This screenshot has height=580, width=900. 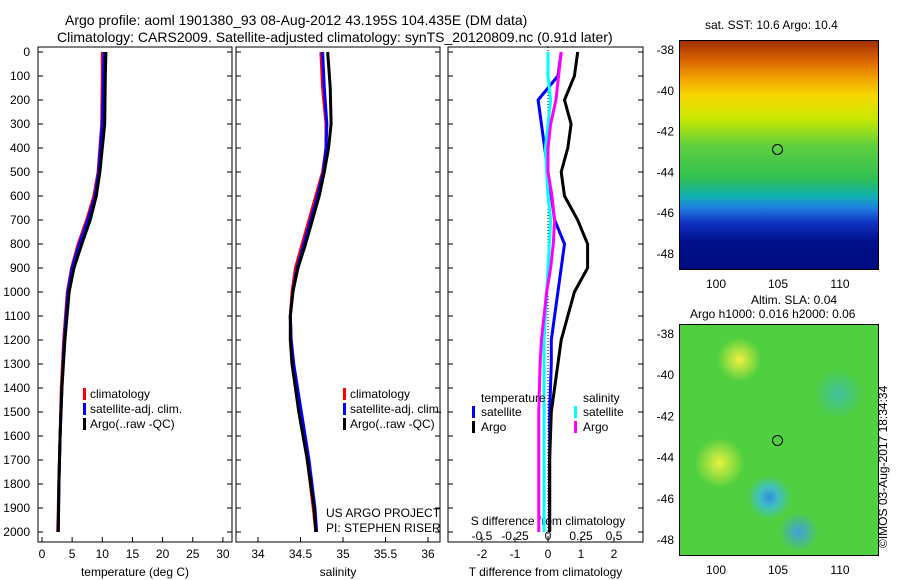 I want to click on legend-title-temperature: temperature, so click(x=513, y=398).